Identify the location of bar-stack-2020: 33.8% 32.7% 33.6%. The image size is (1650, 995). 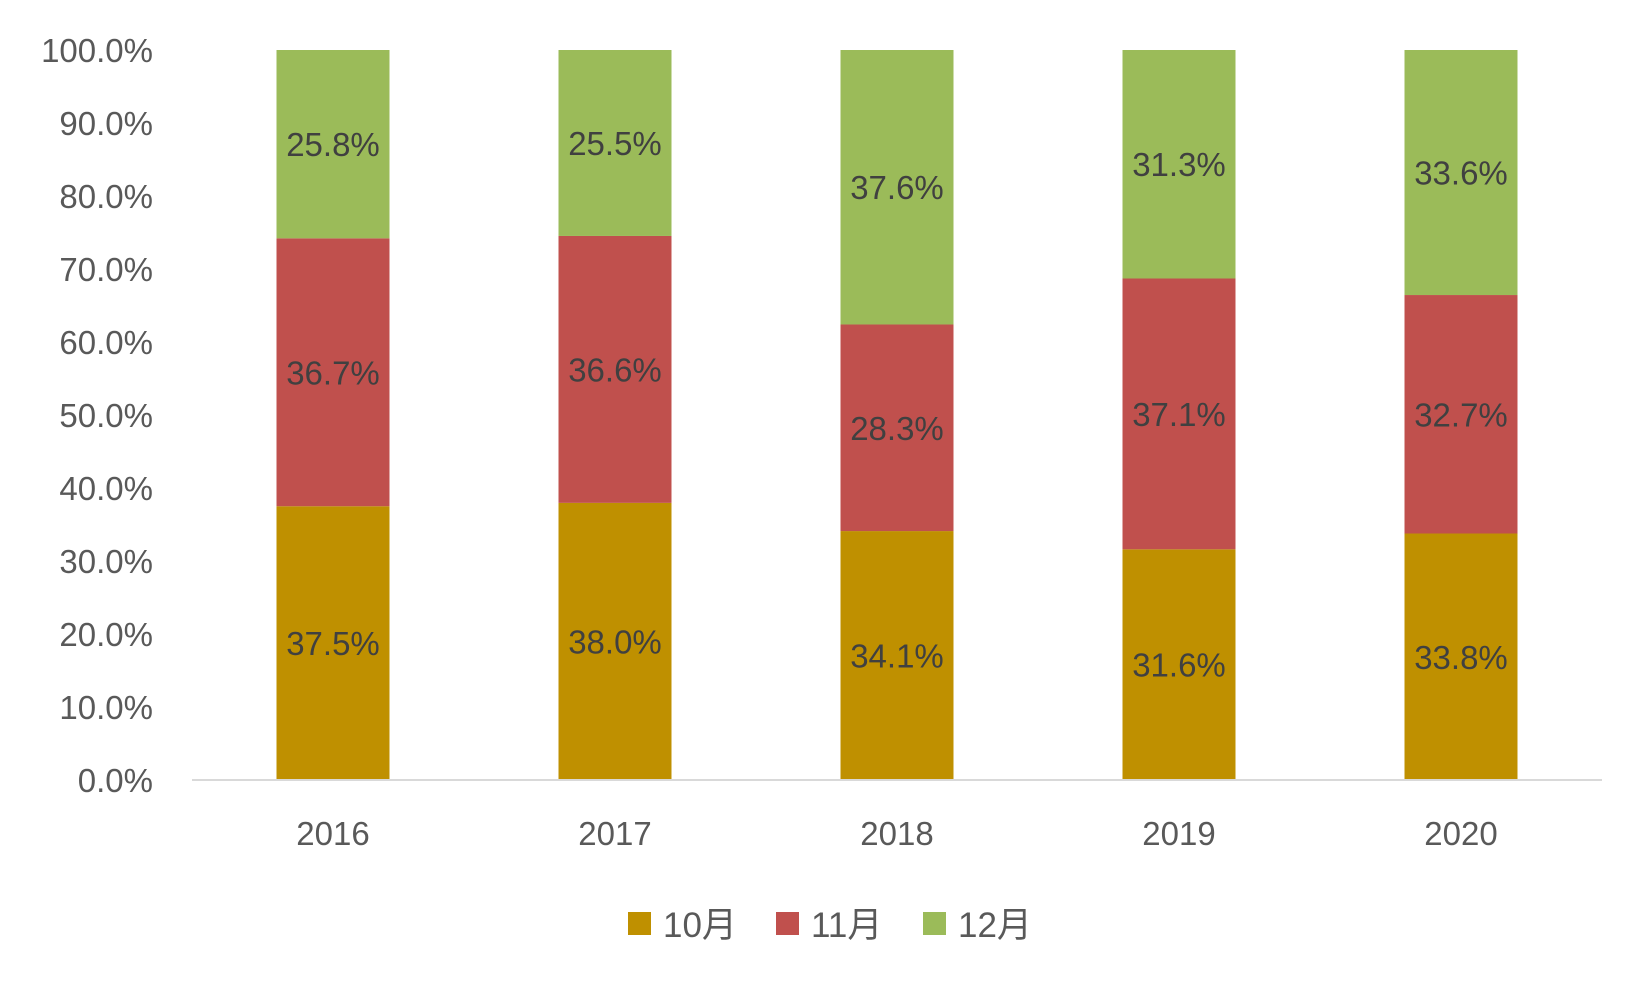
(1461, 415).